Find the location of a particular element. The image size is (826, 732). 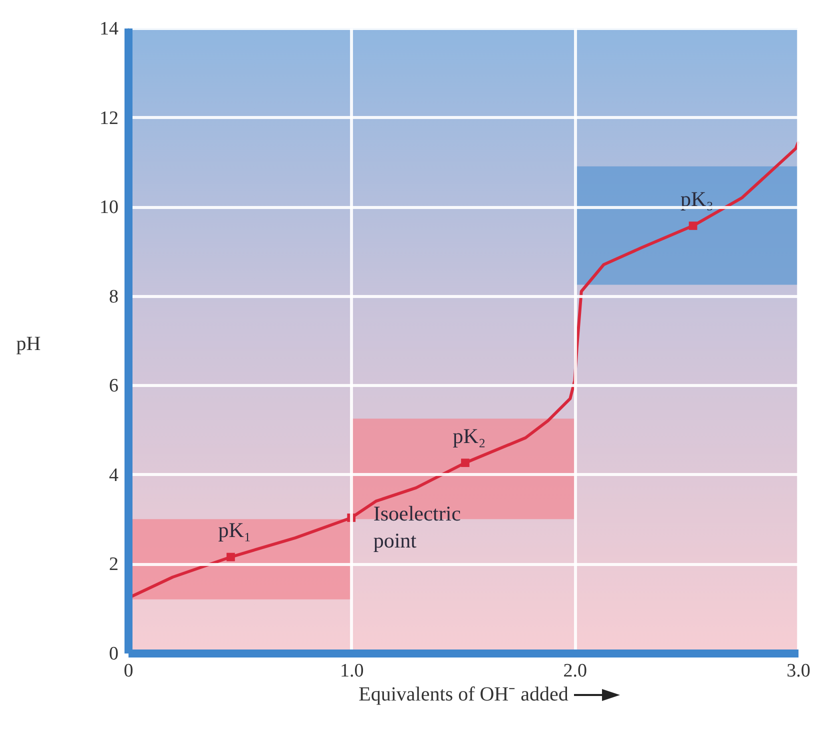

annotation: pK₁ is located at coordinates (235, 530).